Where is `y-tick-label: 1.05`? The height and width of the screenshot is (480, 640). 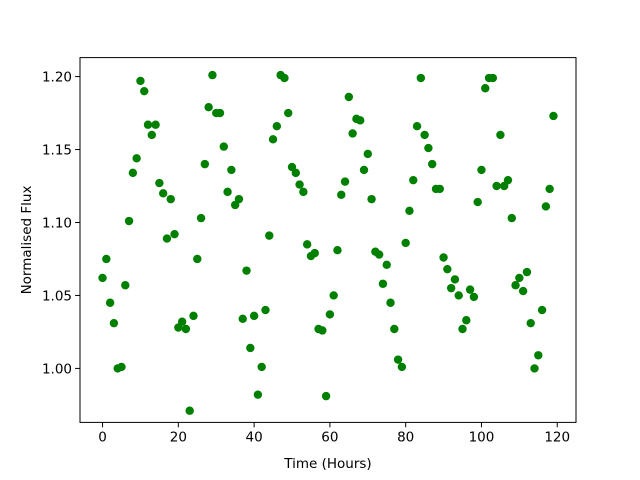 y-tick-label: 1.05 is located at coordinates (57, 296).